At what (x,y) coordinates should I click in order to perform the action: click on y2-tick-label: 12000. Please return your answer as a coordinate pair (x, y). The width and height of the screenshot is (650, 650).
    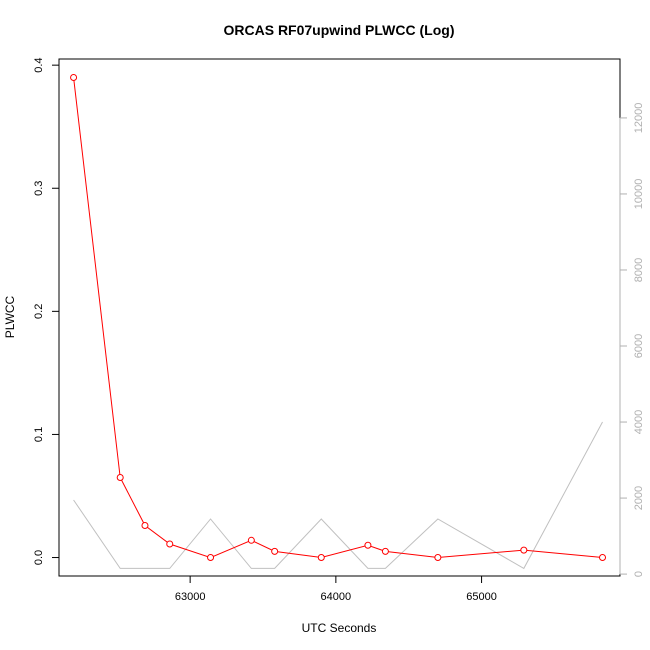
    Looking at the image, I should click on (639, 118).